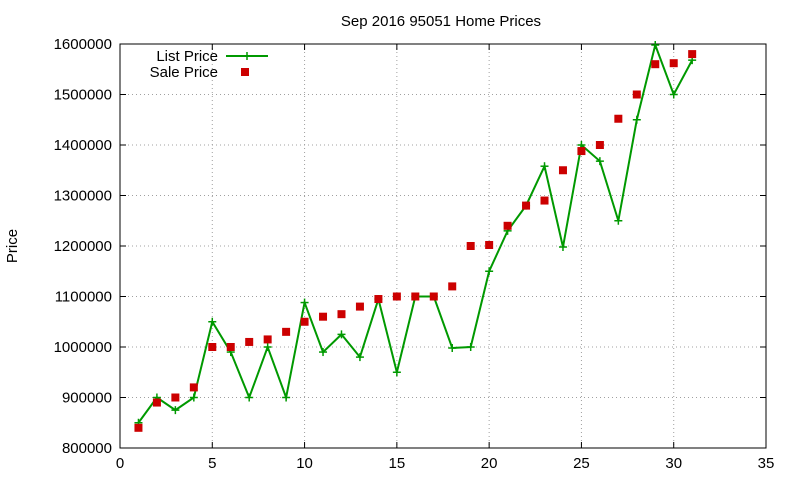 The image size is (800, 480). I want to click on y-tick-label: 1400000, so click(83, 145).